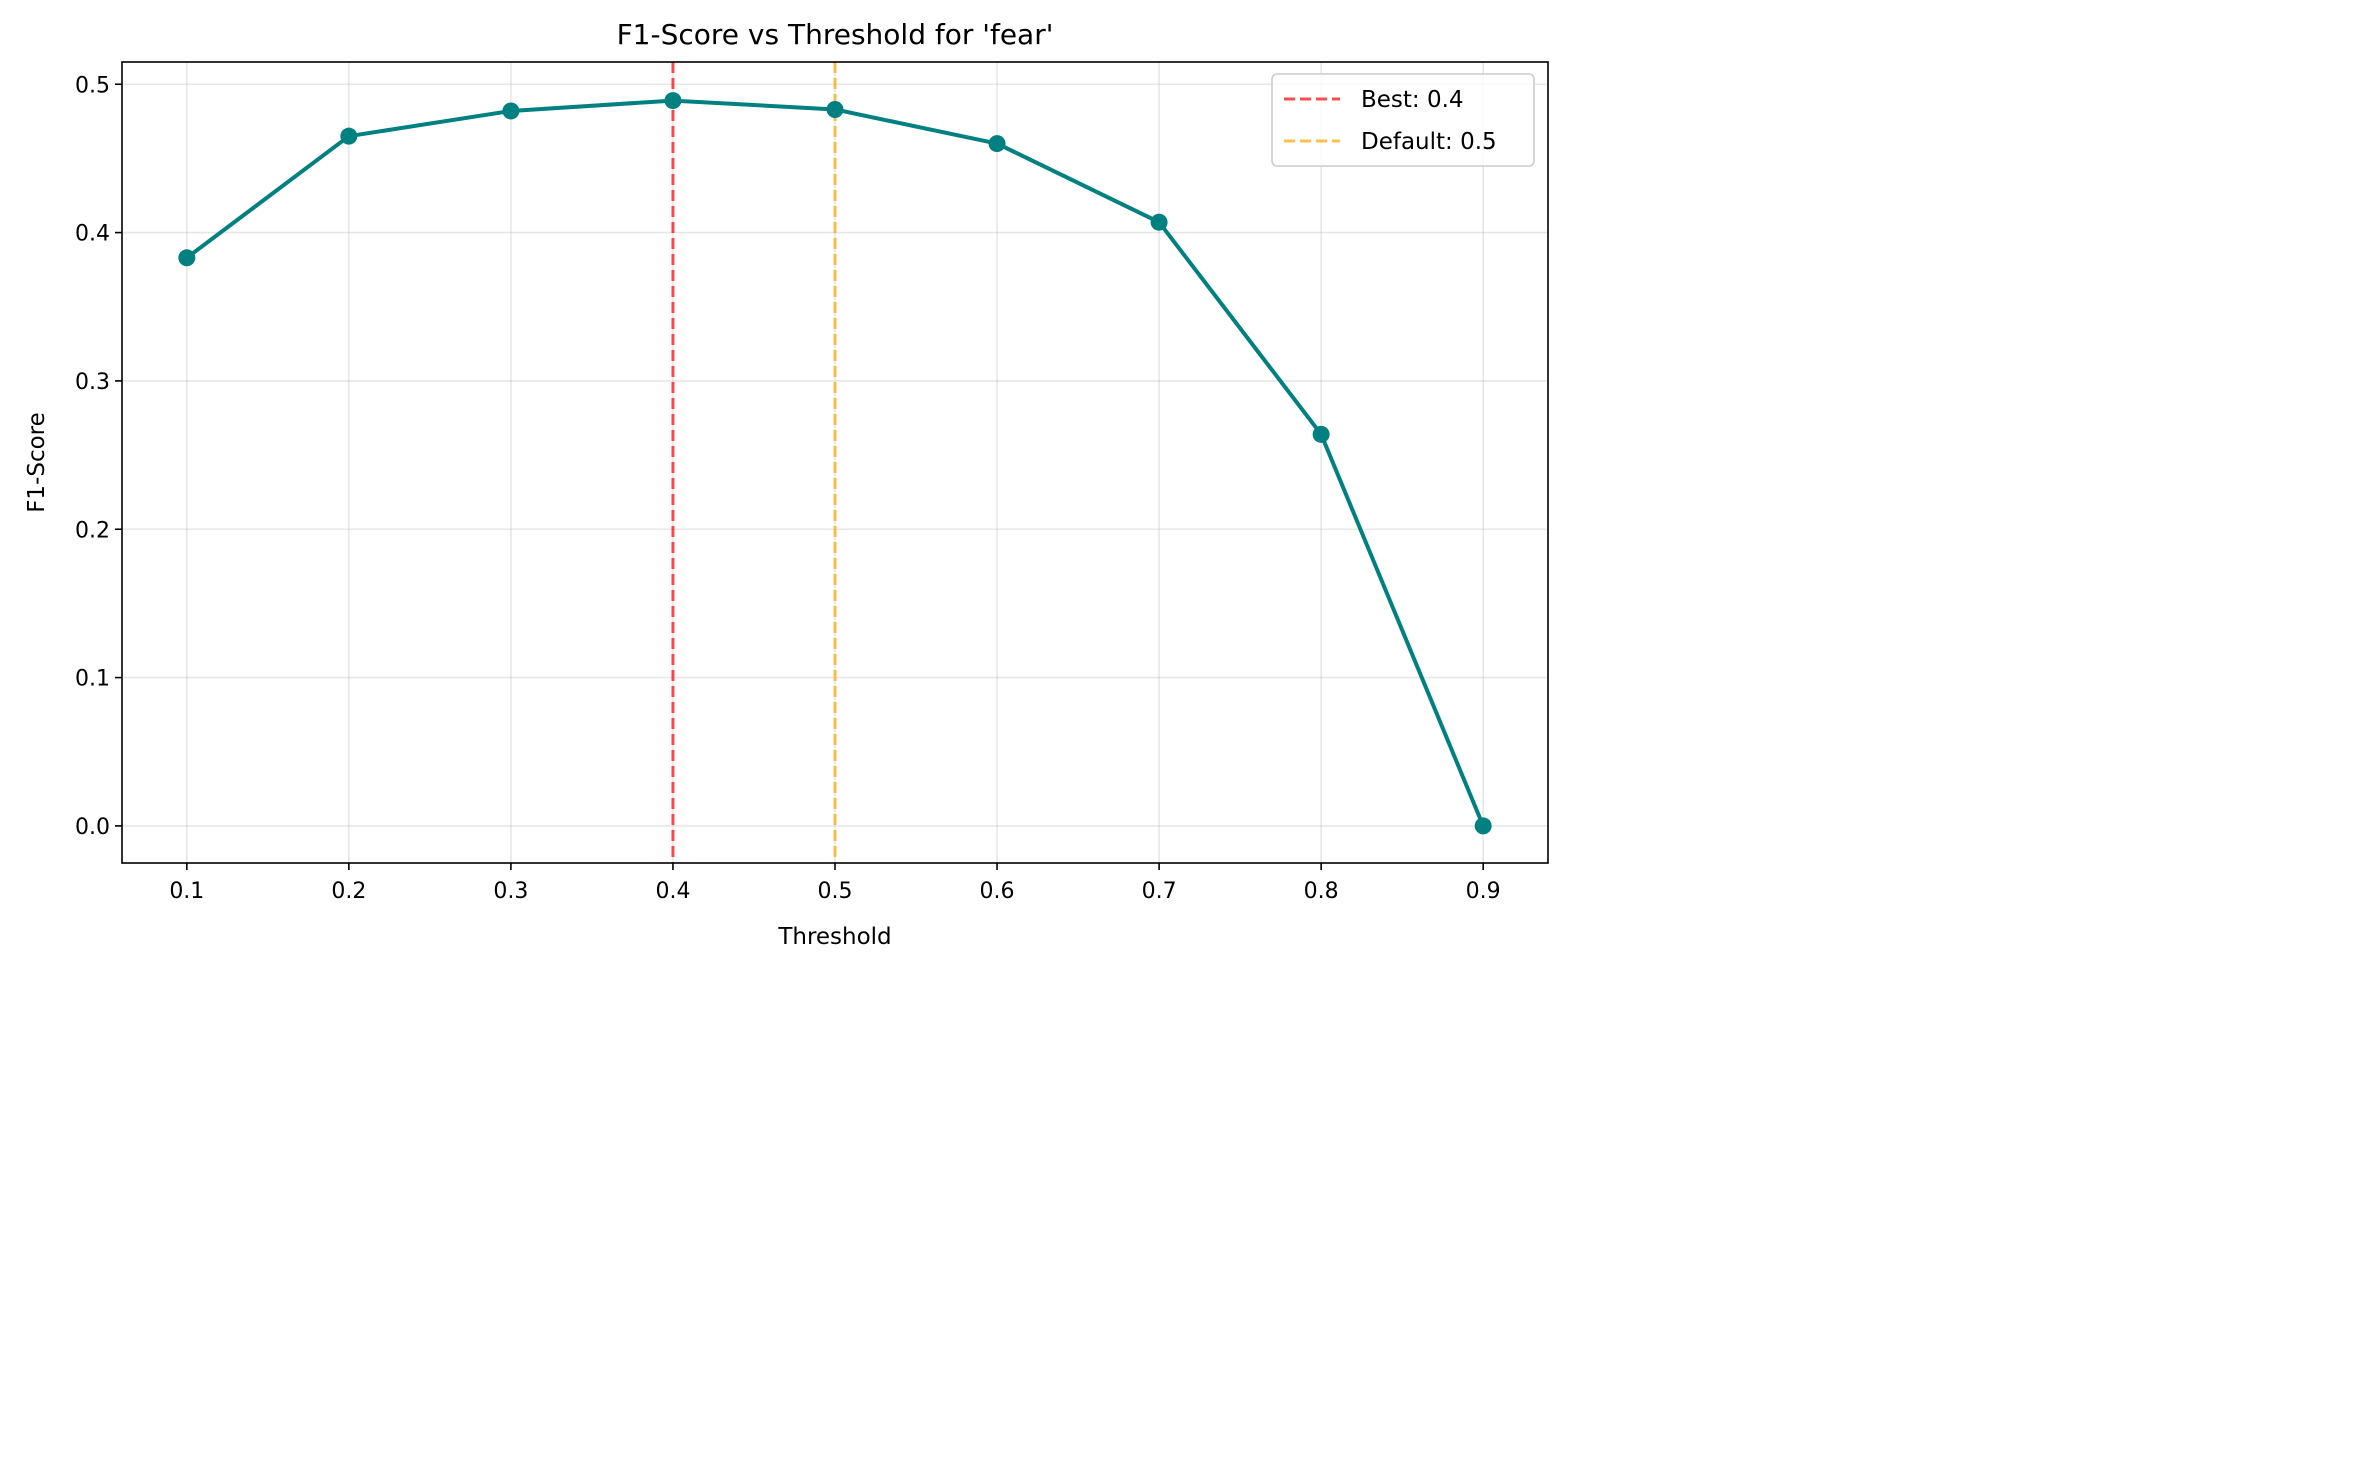 This screenshot has width=2370, height=1466. I want to click on x-axis-label: Threshold, so click(834, 937).